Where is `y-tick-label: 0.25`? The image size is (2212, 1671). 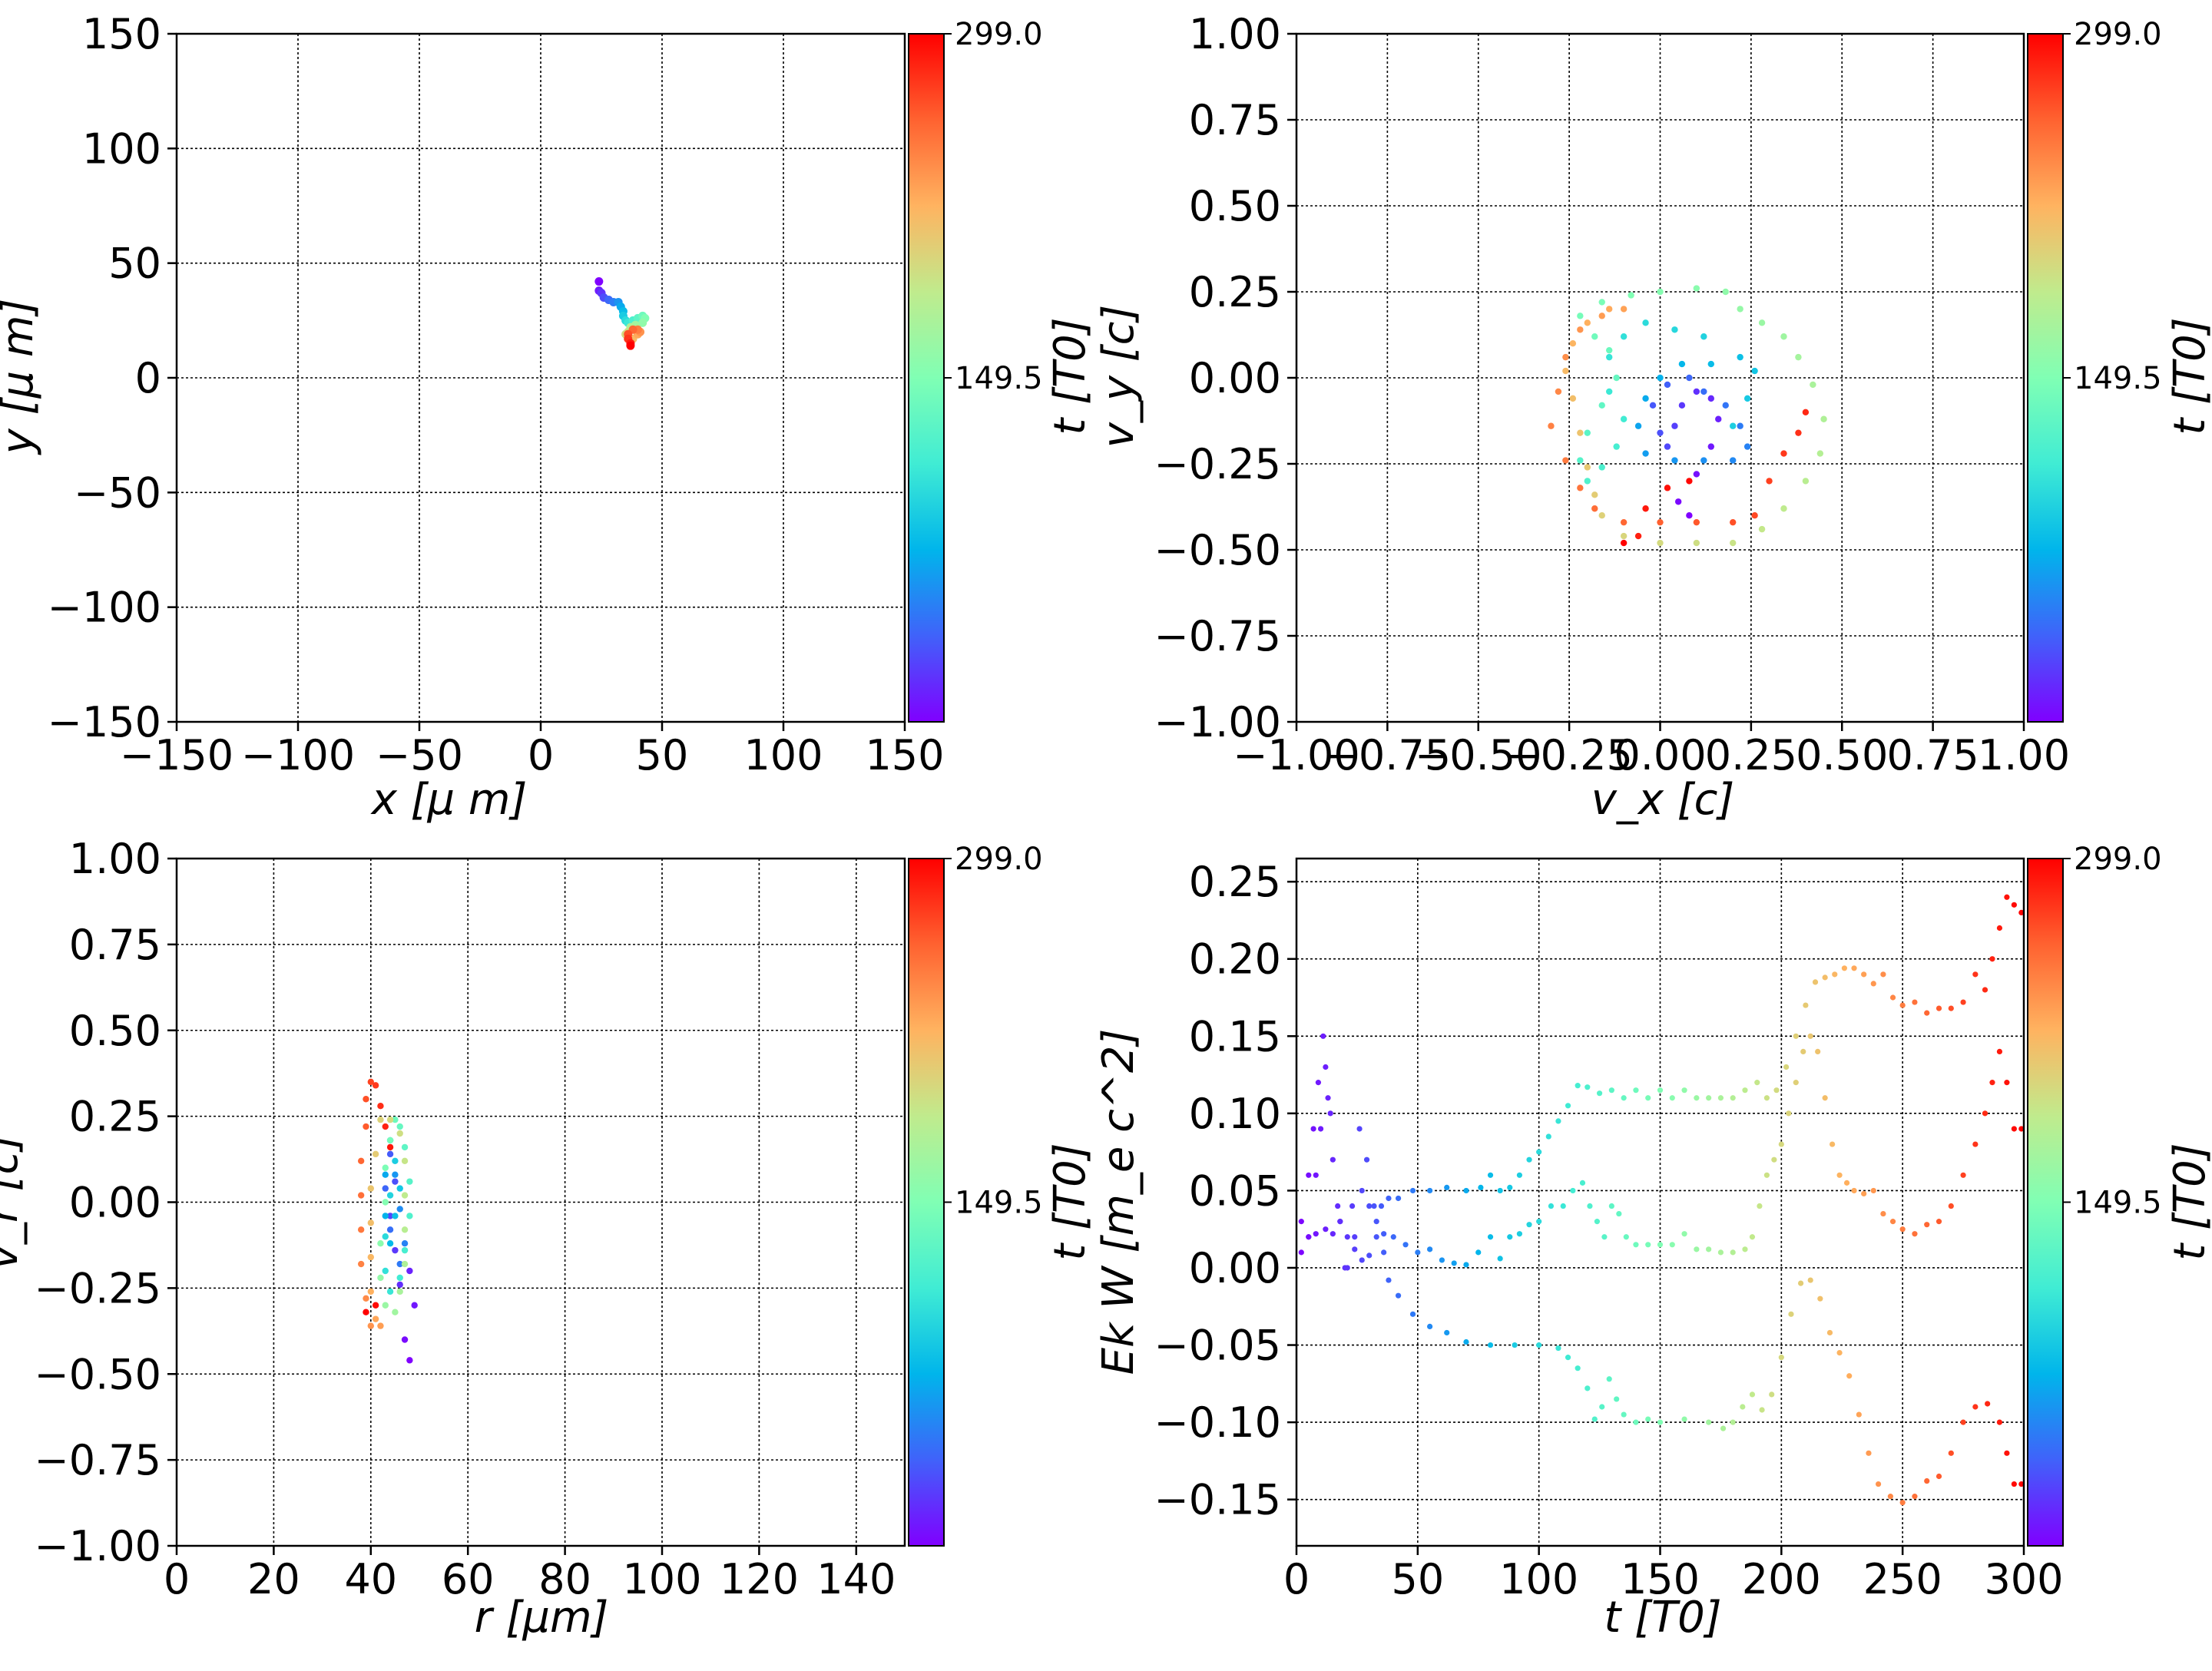 y-tick-label: 0.25 is located at coordinates (115, 1117).